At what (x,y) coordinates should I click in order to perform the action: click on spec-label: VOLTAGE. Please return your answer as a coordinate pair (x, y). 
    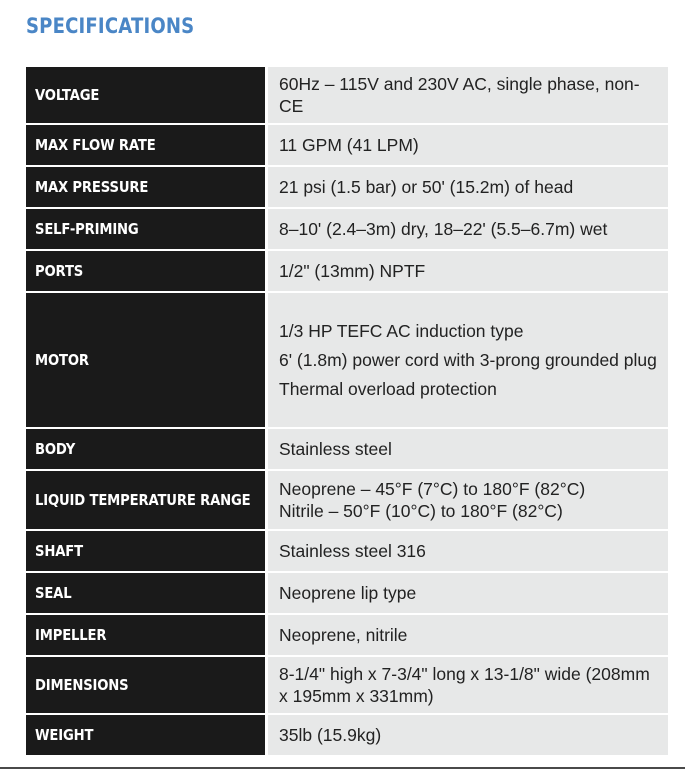
    Looking at the image, I should click on (147, 95).